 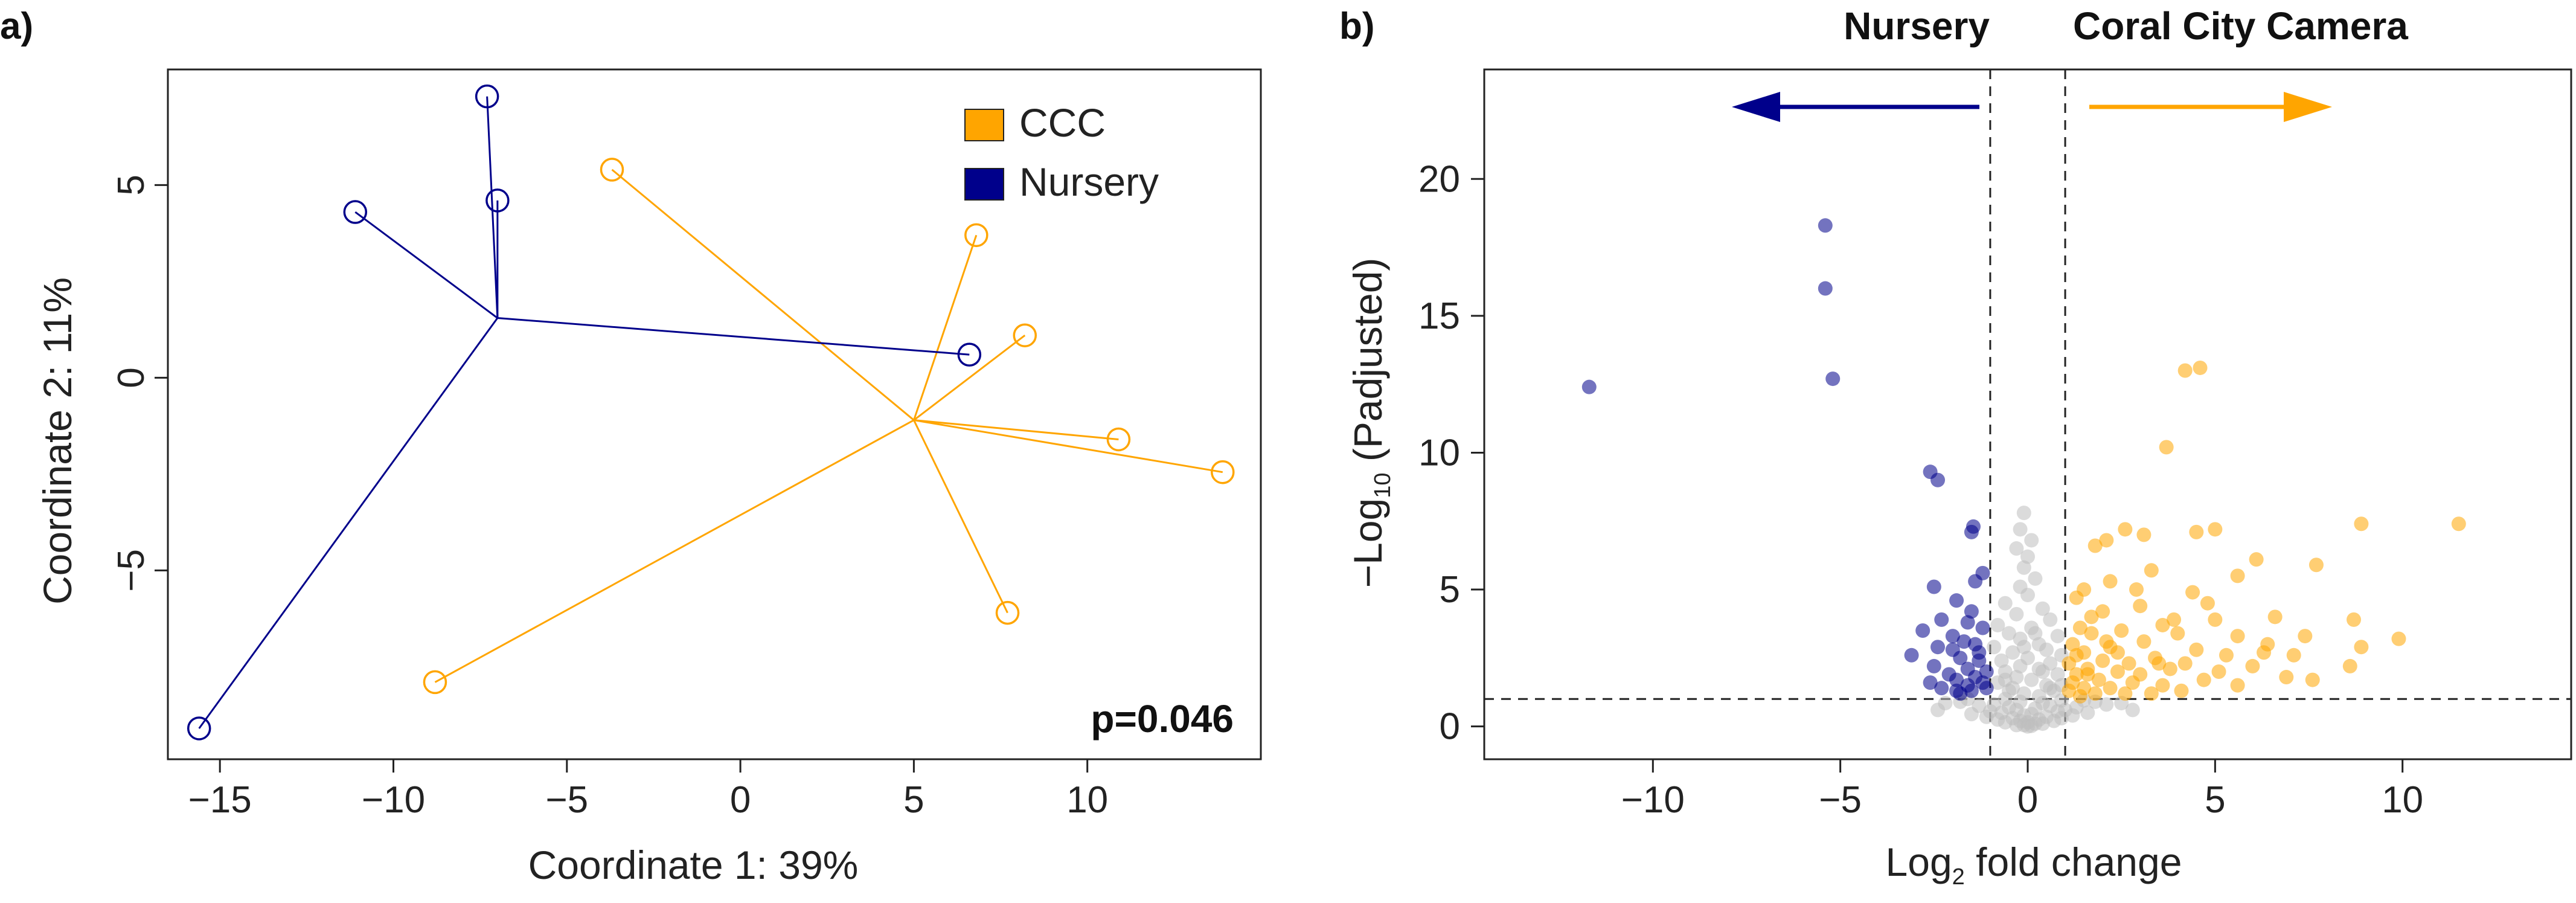 What do you see at coordinates (1439, 453) in the screenshot?
I see `y-tick-label: 10` at bounding box center [1439, 453].